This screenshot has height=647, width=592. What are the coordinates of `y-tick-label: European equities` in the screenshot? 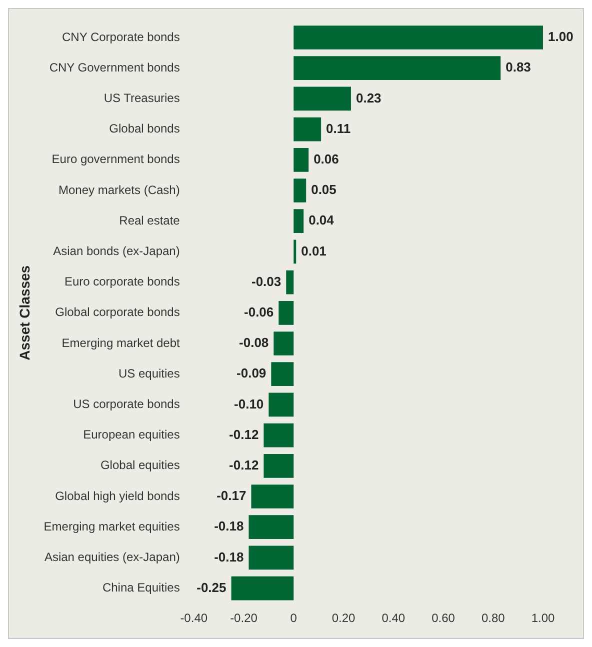 It's located at (131, 435).